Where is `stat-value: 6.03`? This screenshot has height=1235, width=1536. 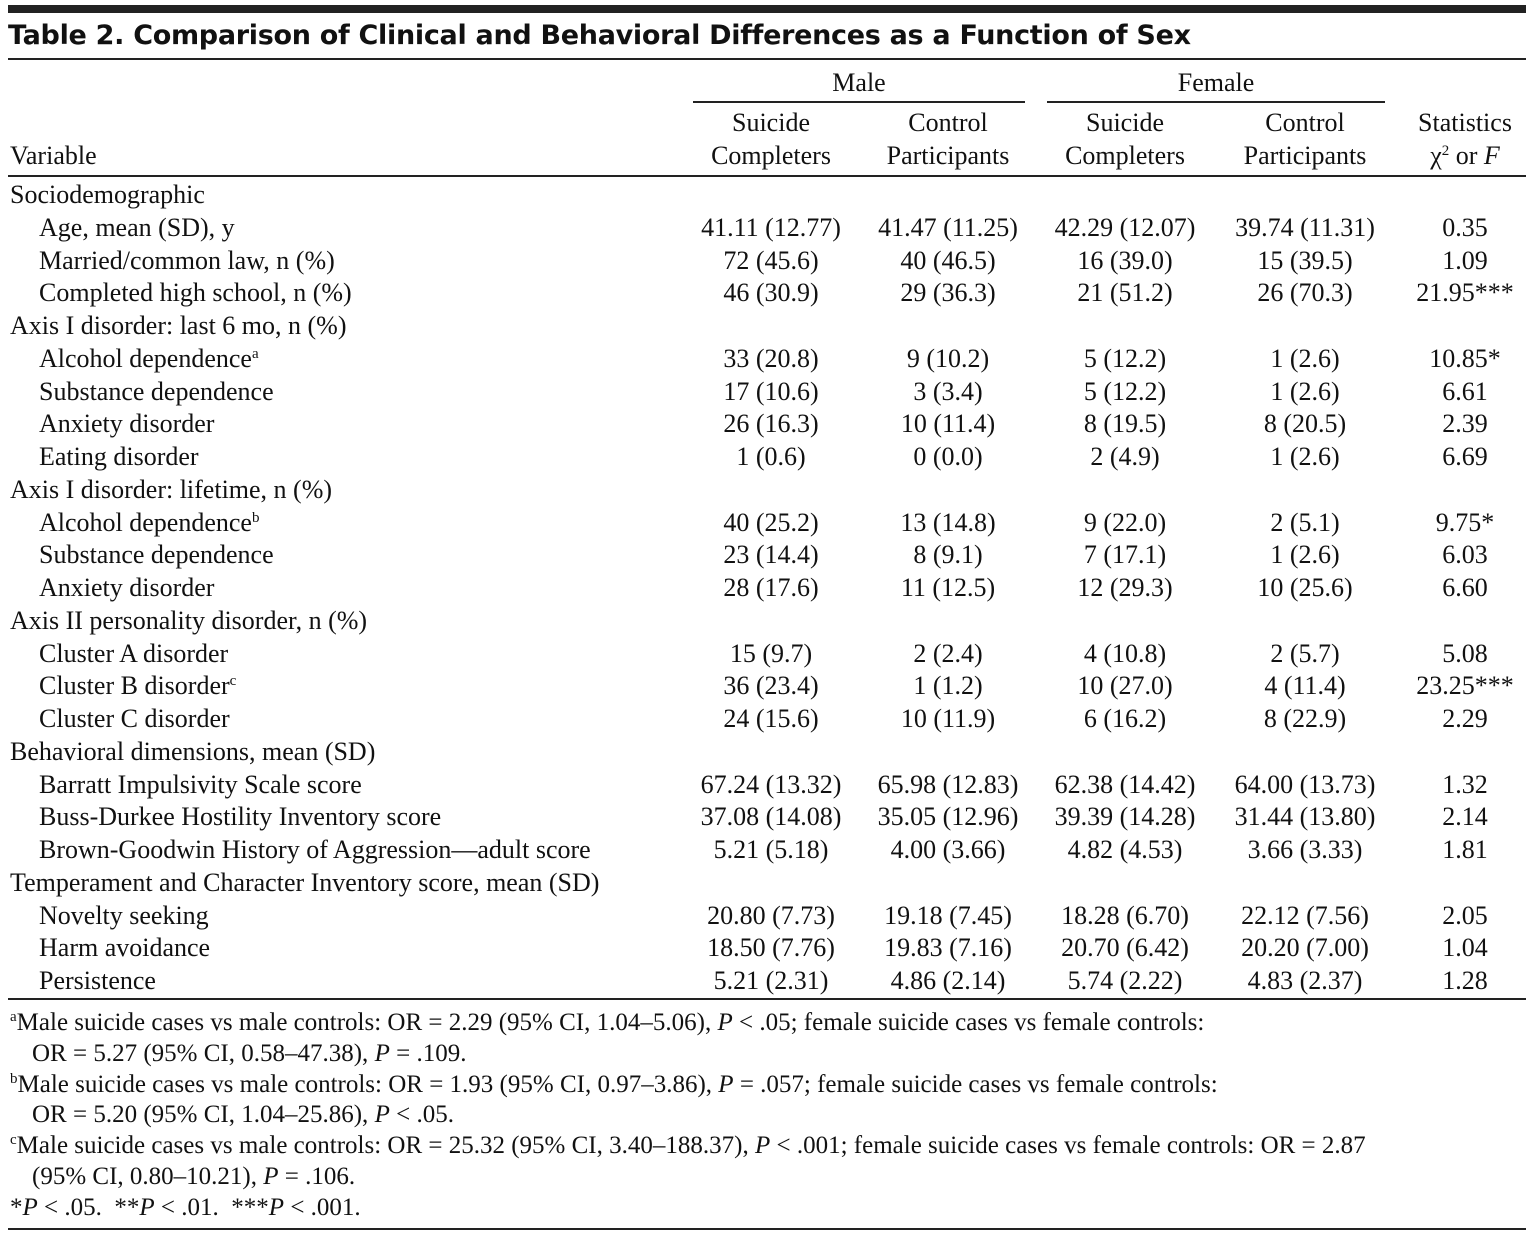
stat-value: 6.03 is located at coordinates (1465, 555).